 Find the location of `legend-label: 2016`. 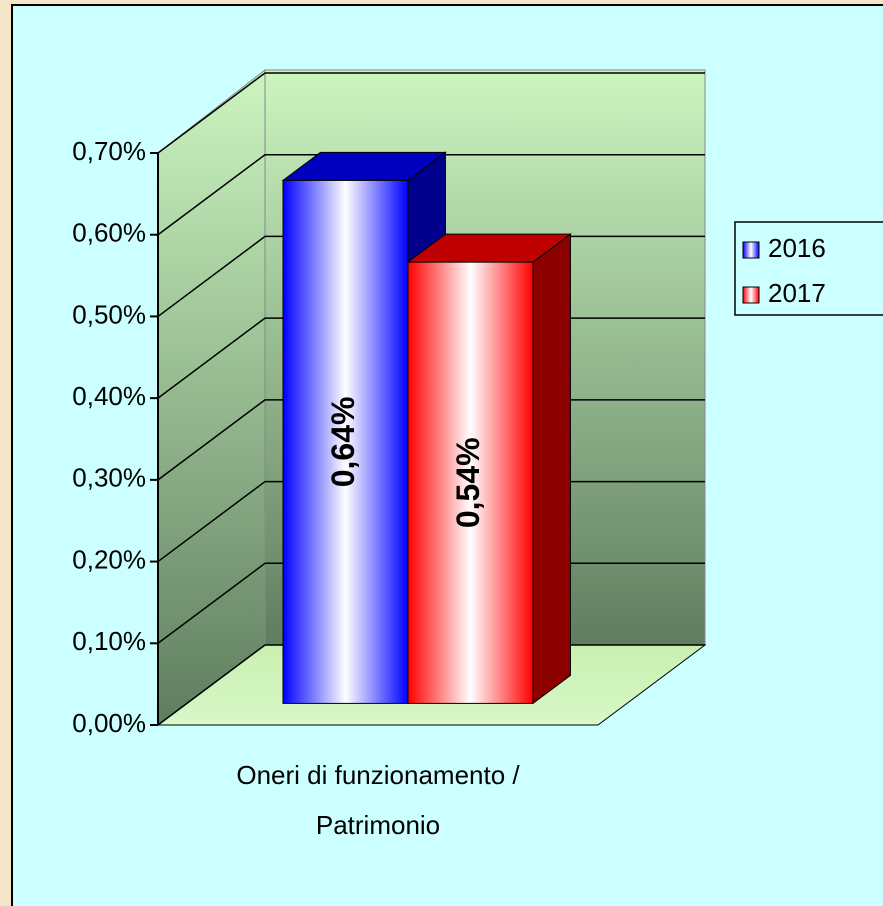

legend-label: 2016 is located at coordinates (797, 248).